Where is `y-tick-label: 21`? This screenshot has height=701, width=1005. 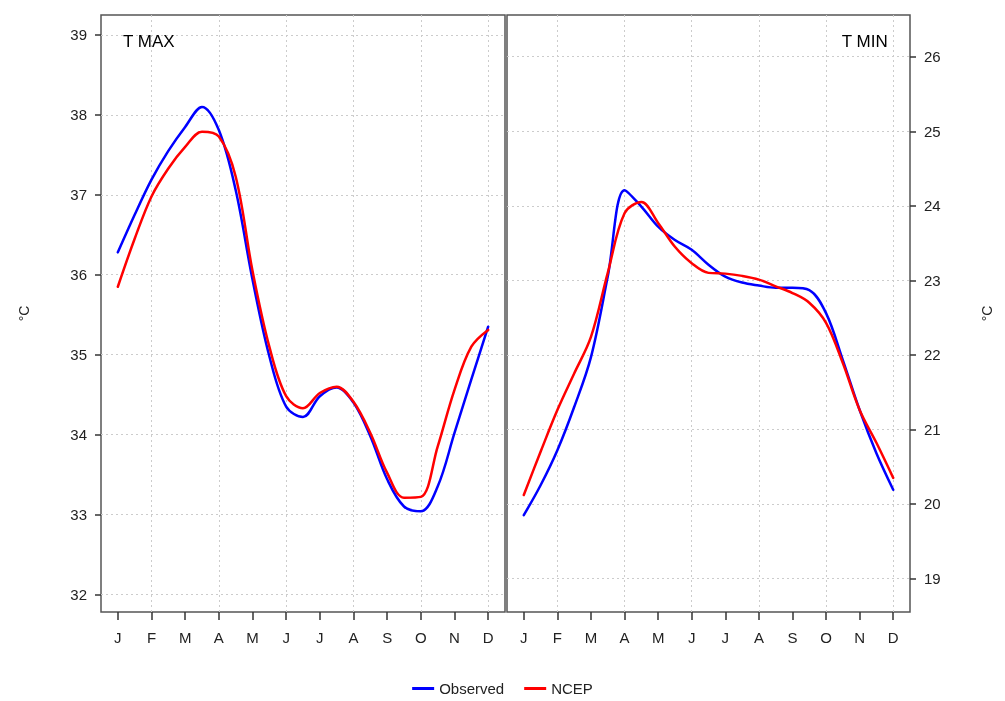
y-tick-label: 21 is located at coordinates (932, 429).